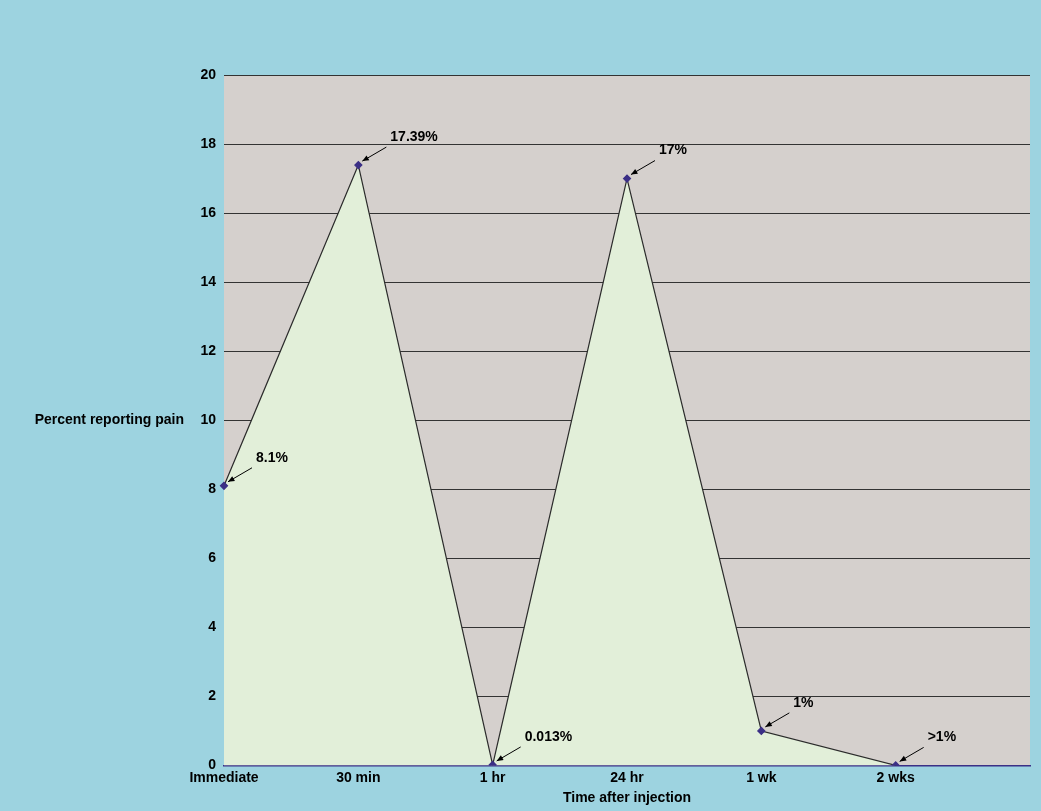 This screenshot has height=811, width=1041. Describe the element at coordinates (627, 776) in the screenshot. I see `x-tick-label: 24 hr` at that location.